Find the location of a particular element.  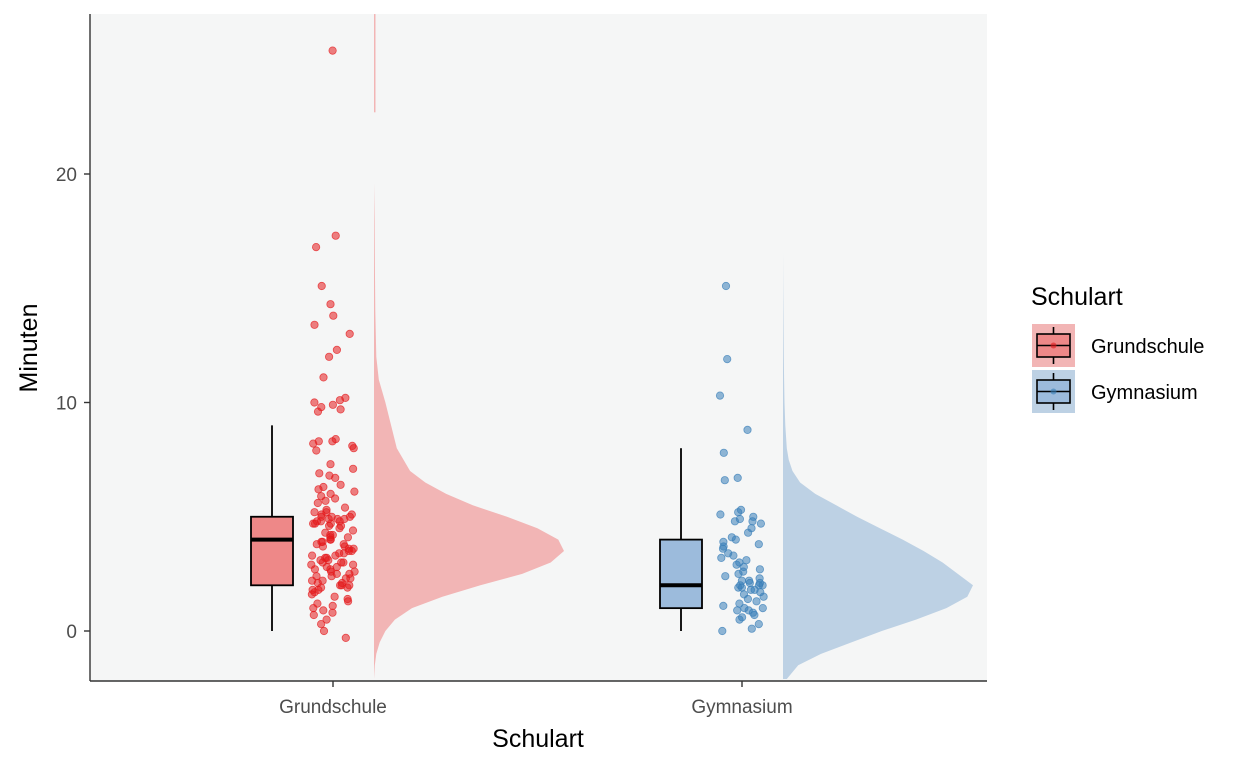

legend-label-grundschule: Grundschule is located at coordinates (1147, 347).